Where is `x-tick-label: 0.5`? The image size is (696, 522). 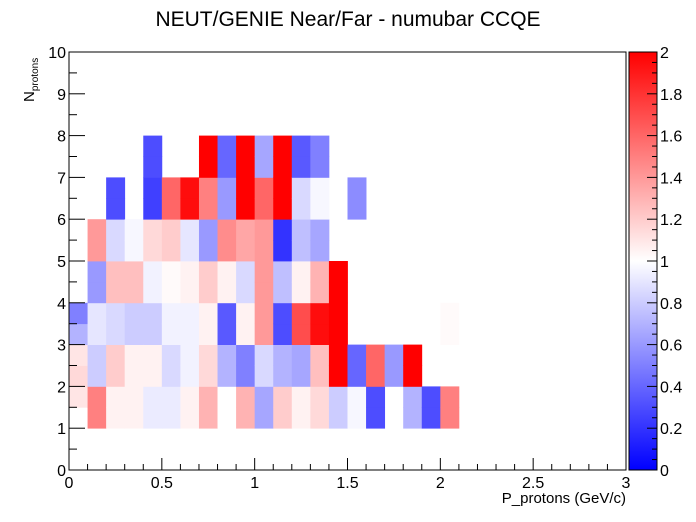 x-tick-label: 0.5 is located at coordinates (162, 483).